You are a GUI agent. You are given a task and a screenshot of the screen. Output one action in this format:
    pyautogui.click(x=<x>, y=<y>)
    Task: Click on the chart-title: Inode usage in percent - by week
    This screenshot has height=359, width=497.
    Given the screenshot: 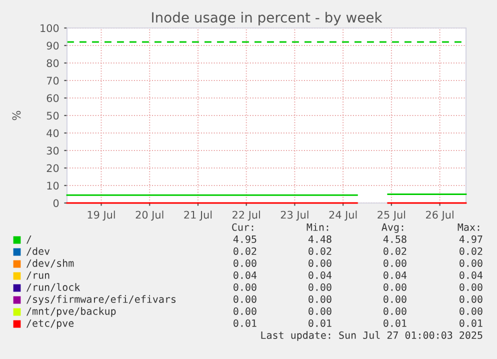 What is the action you would take?
    pyautogui.click(x=267, y=19)
    